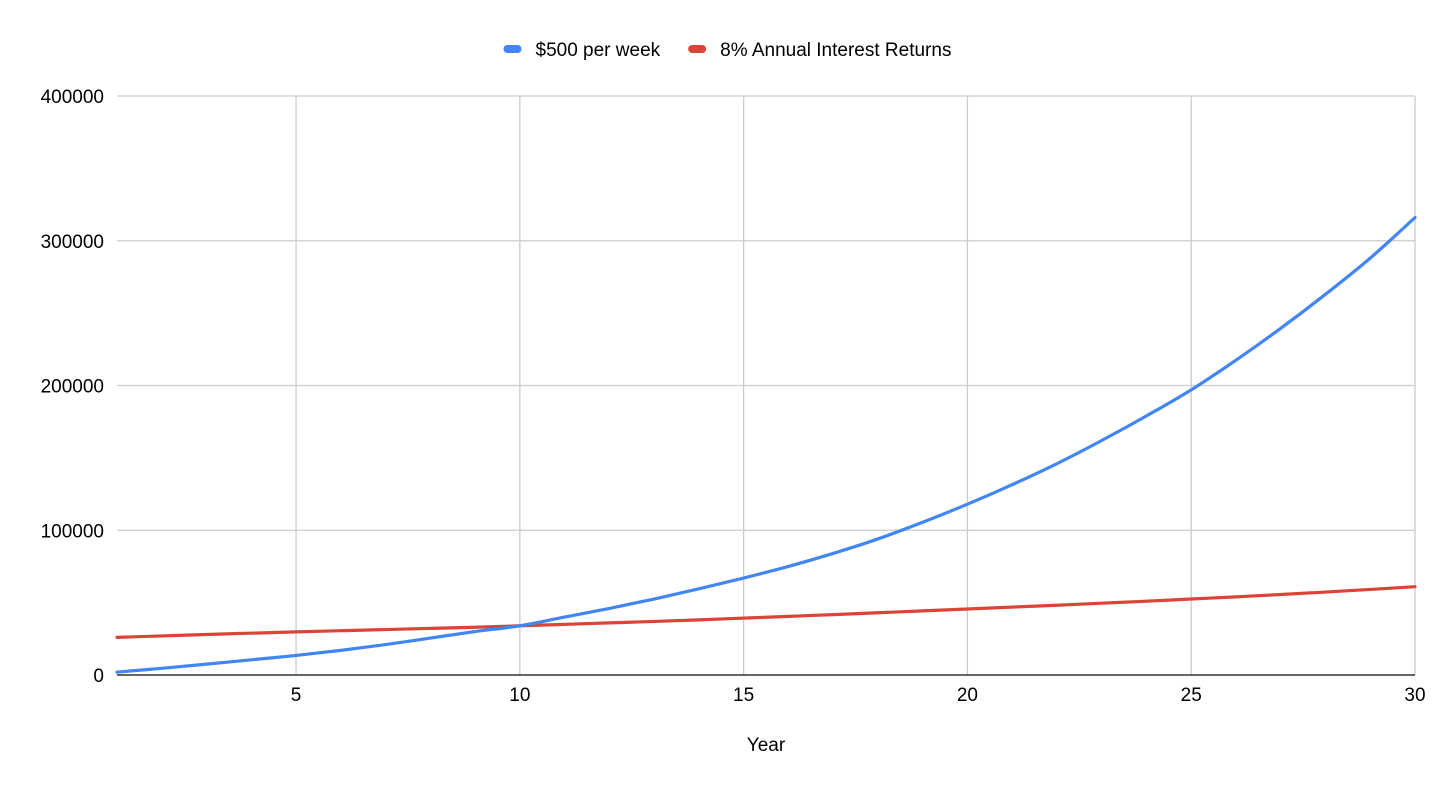  I want to click on y-tick-label: 300000, so click(72, 242).